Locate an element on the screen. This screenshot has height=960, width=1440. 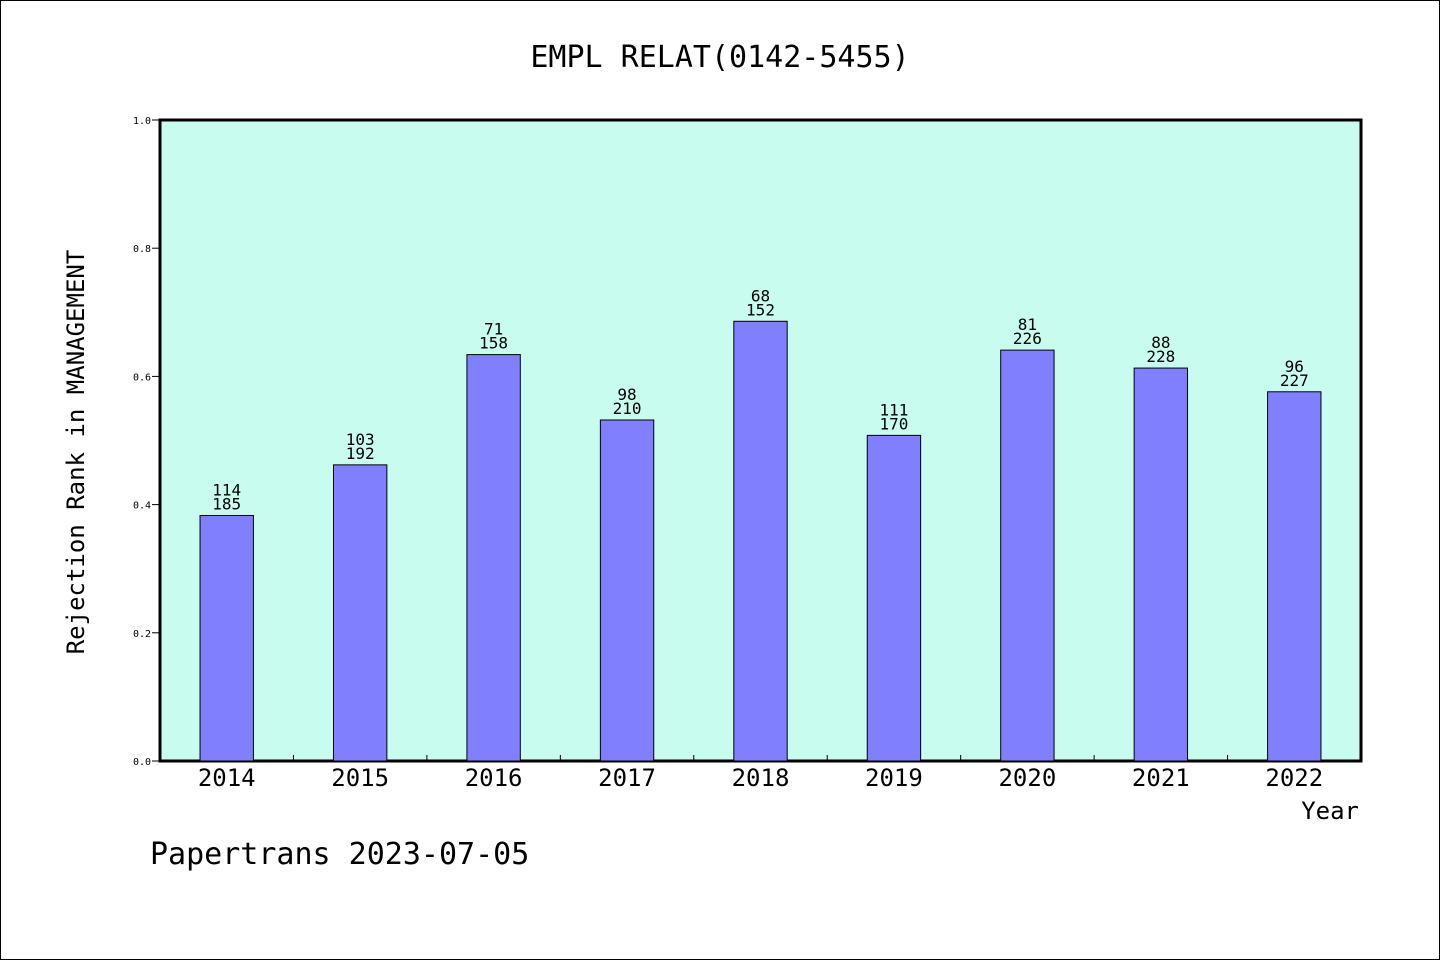
x-tick-label: 2021 is located at coordinates (1161, 778).